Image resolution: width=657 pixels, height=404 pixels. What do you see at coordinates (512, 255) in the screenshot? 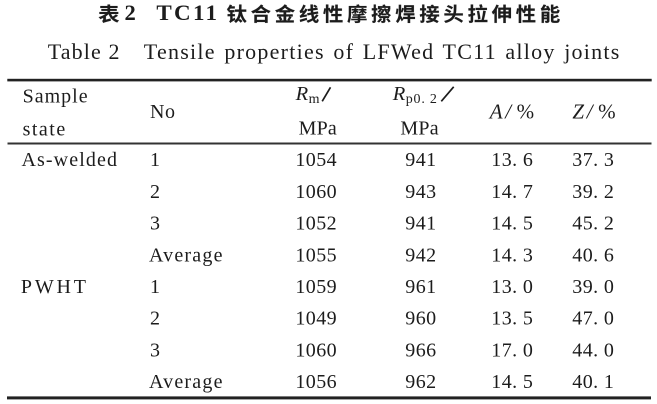
I see `svg-text: 14. 3` at bounding box center [512, 255].